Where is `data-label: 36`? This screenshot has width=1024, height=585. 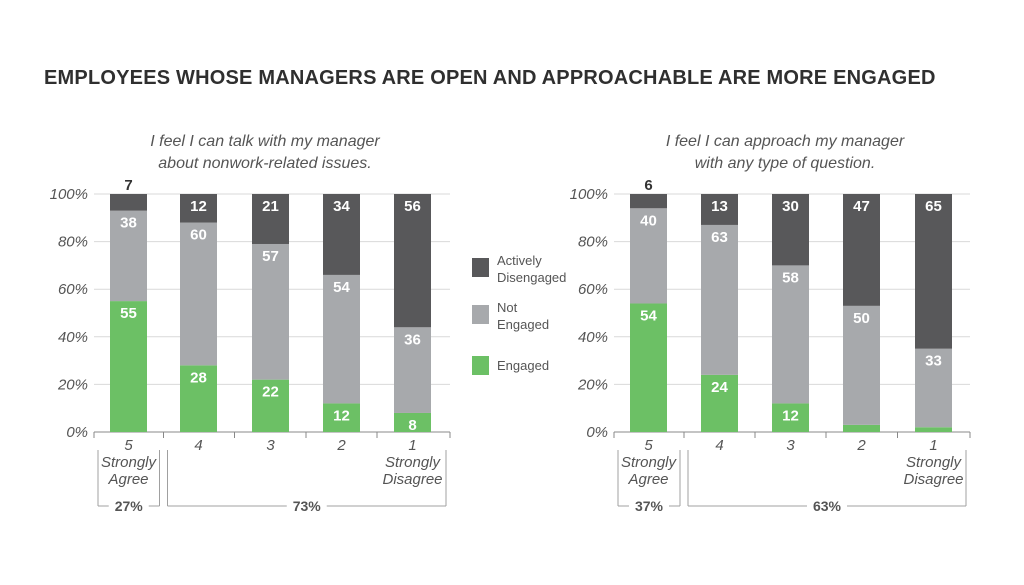 data-label: 36 is located at coordinates (412, 339).